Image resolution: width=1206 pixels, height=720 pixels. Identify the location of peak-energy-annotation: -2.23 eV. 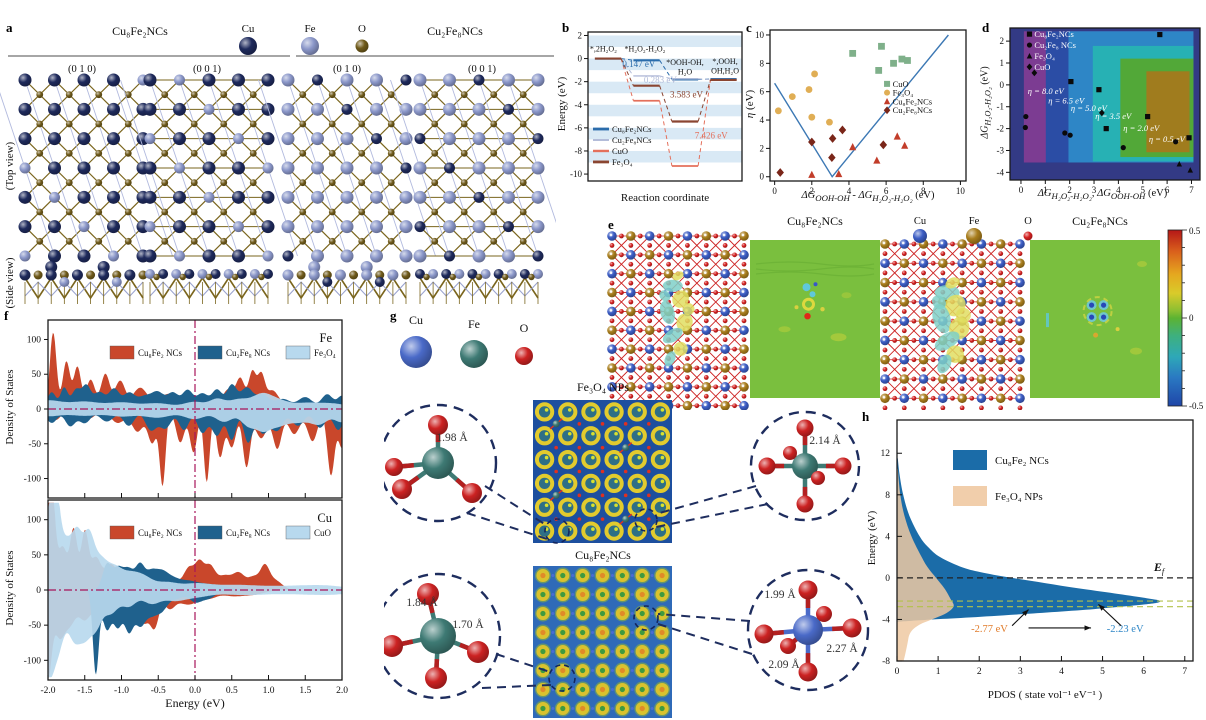
(1125, 629).